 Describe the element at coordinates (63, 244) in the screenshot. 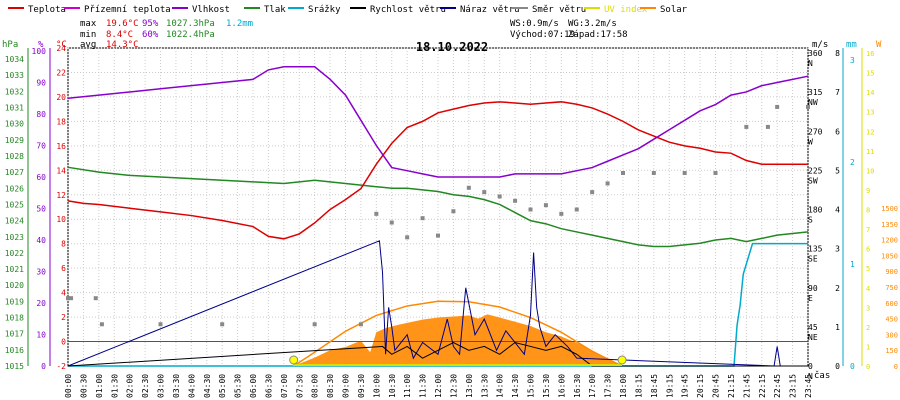

I see `tick-temp: 8` at that location.